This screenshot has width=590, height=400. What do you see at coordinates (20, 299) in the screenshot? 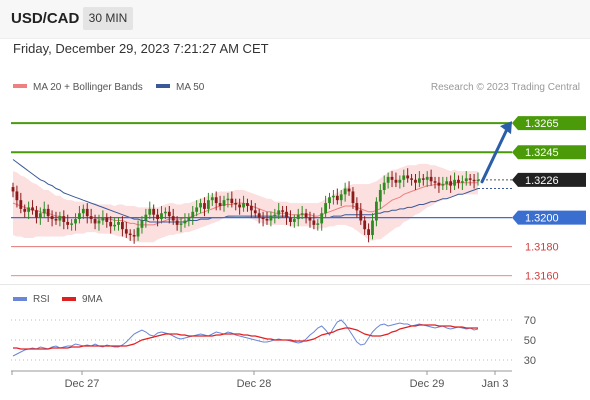
I see `osc-legend-swatch` at bounding box center [20, 299].